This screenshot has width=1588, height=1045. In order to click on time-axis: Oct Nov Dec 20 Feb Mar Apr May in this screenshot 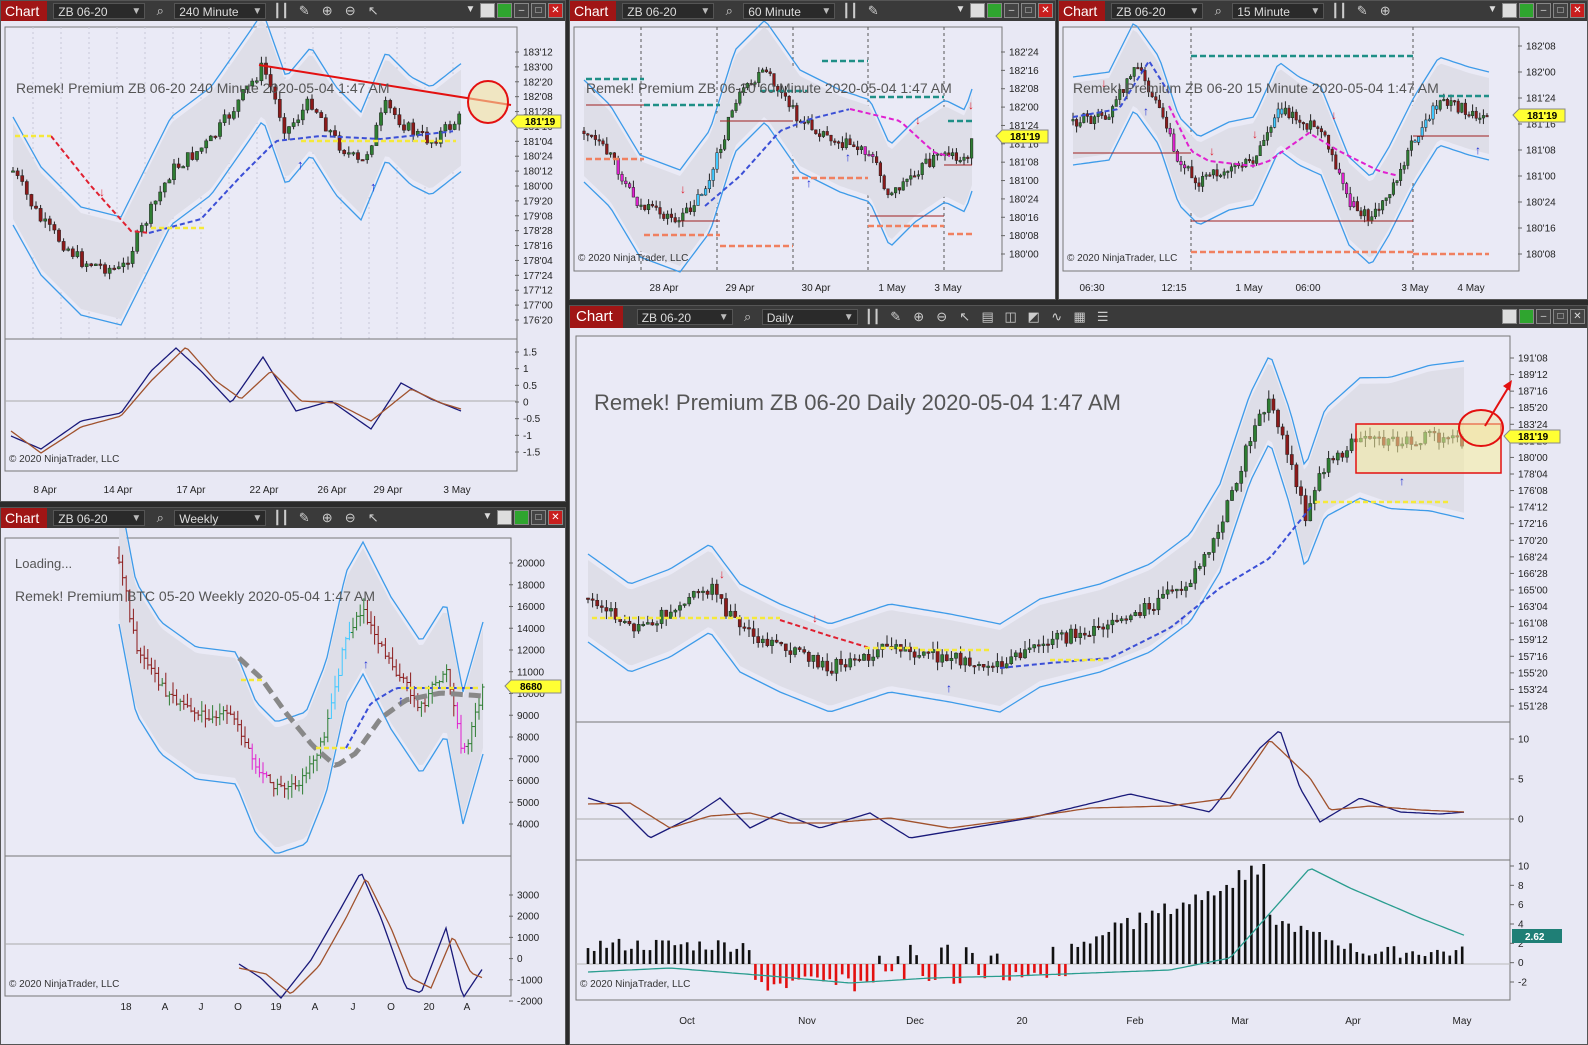, I will do `click(1075, 1021)`.